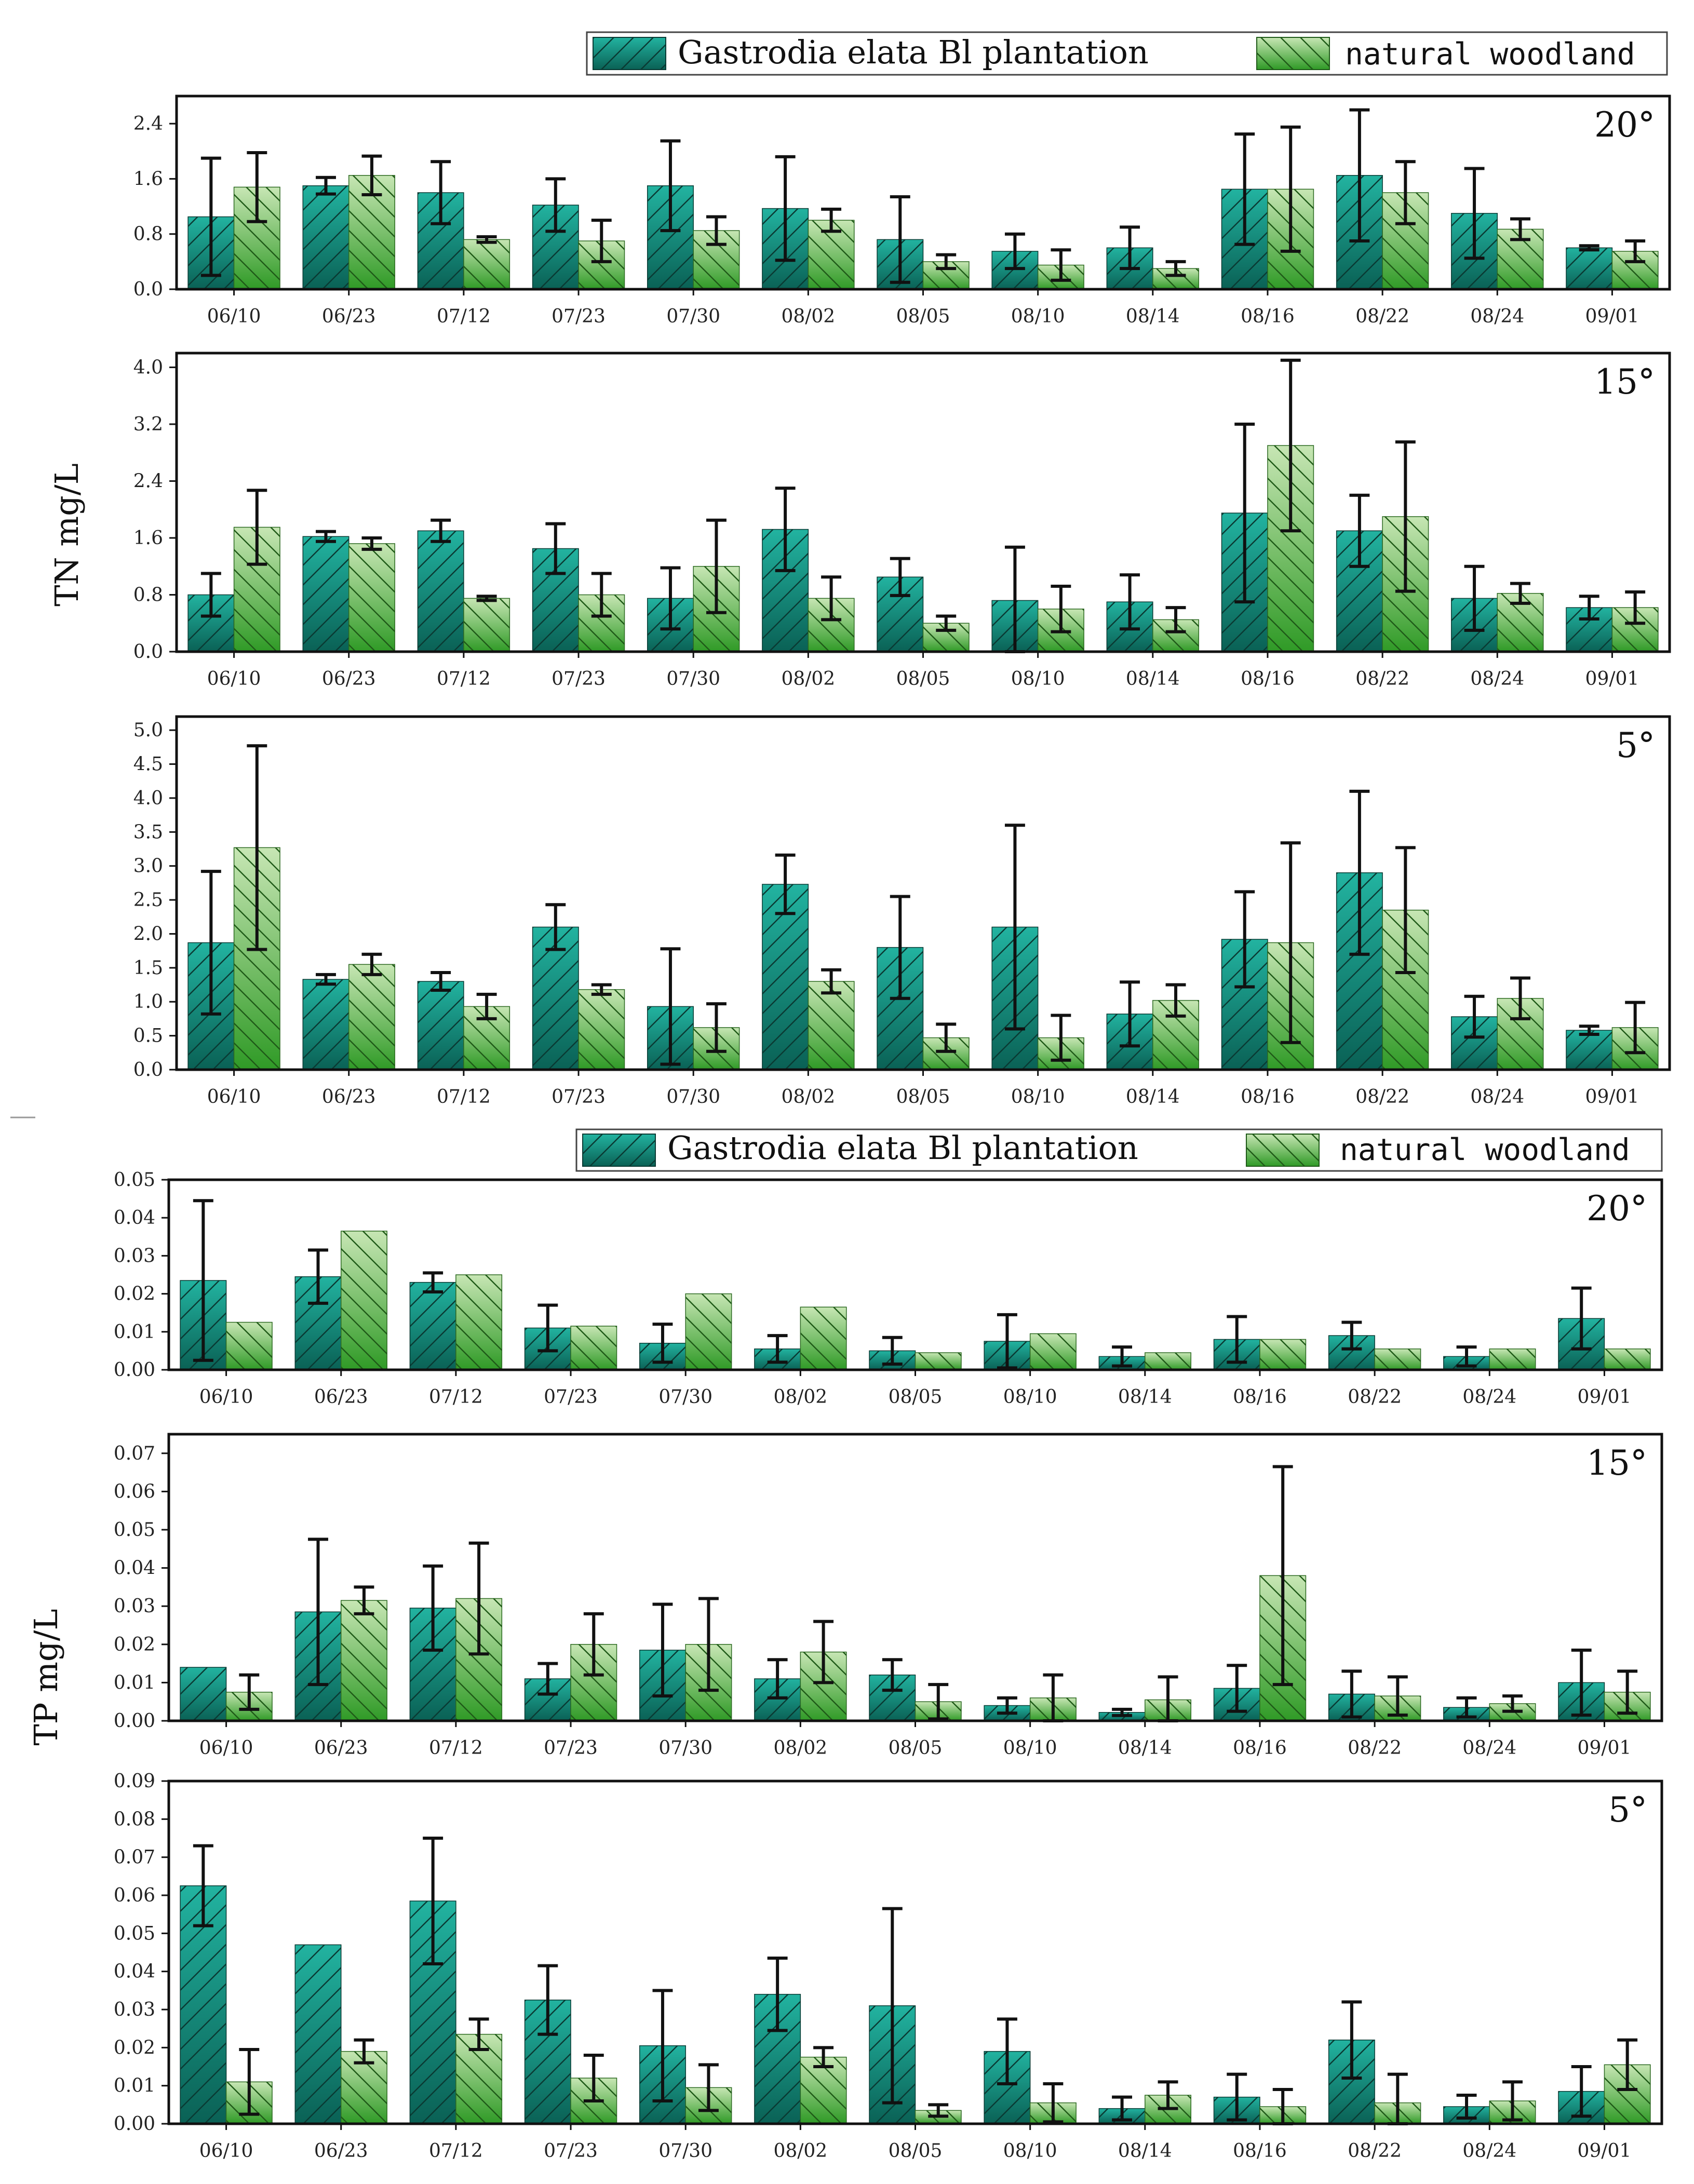  What do you see at coordinates (148, 832) in the screenshot?
I see `y-tick-label: 3.5` at bounding box center [148, 832].